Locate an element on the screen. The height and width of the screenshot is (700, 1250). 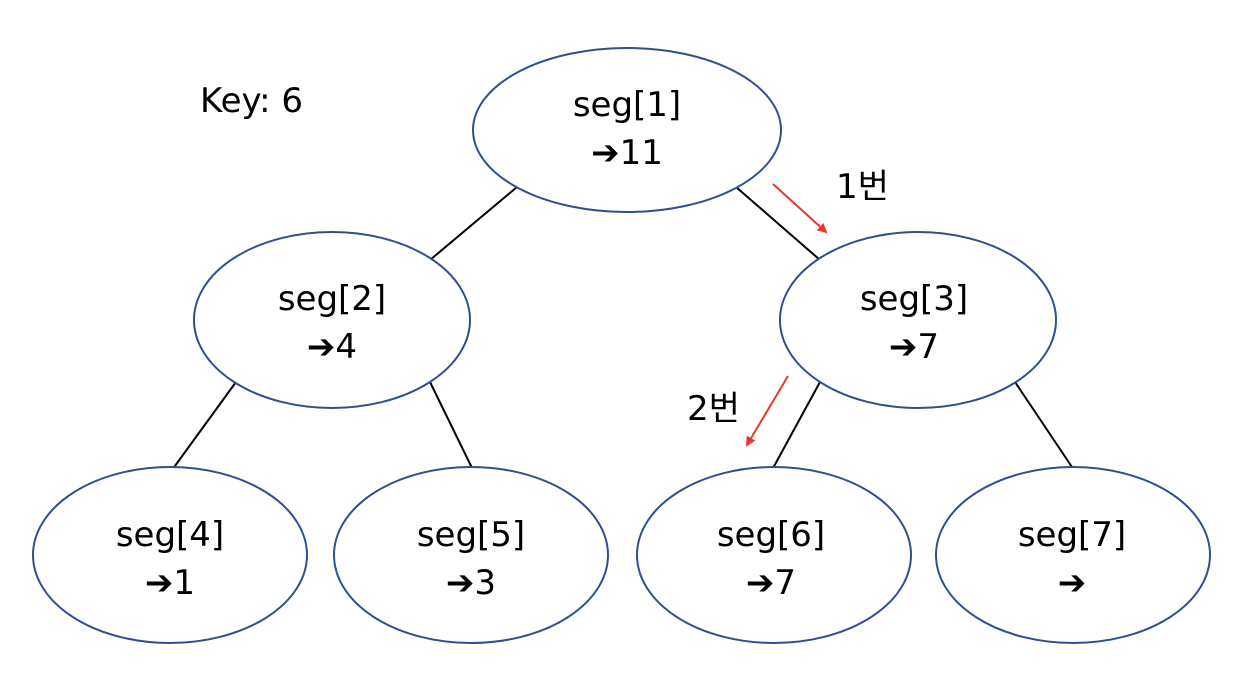
node-value-number: 3 is located at coordinates (485, 583).